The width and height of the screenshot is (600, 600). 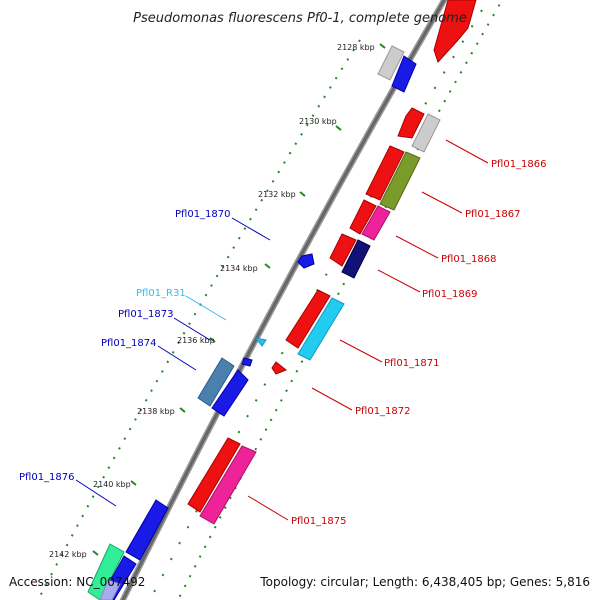 What do you see at coordinates (411, 123) in the screenshot?
I see `gene-pfl01-1866-red` at bounding box center [411, 123].